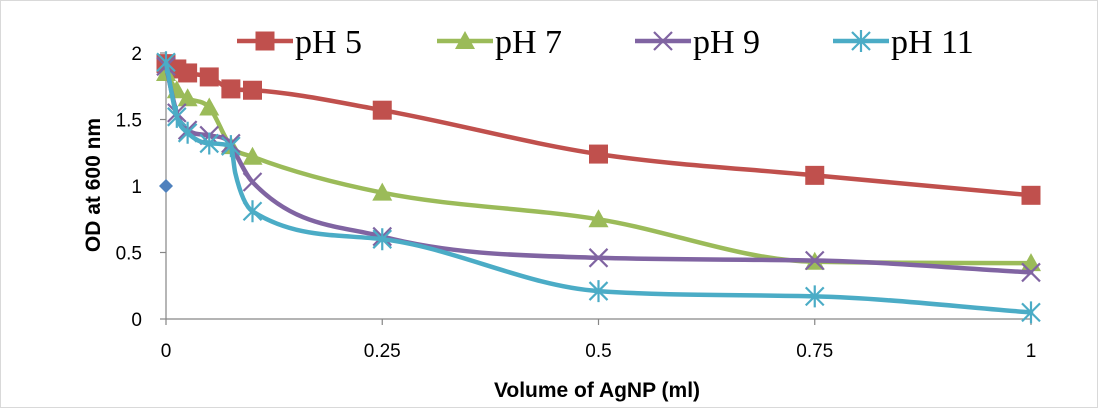 Image resolution: width=1098 pixels, height=408 pixels. What do you see at coordinates (932, 42) in the screenshot?
I see `legend-label: pH 11` at bounding box center [932, 42].